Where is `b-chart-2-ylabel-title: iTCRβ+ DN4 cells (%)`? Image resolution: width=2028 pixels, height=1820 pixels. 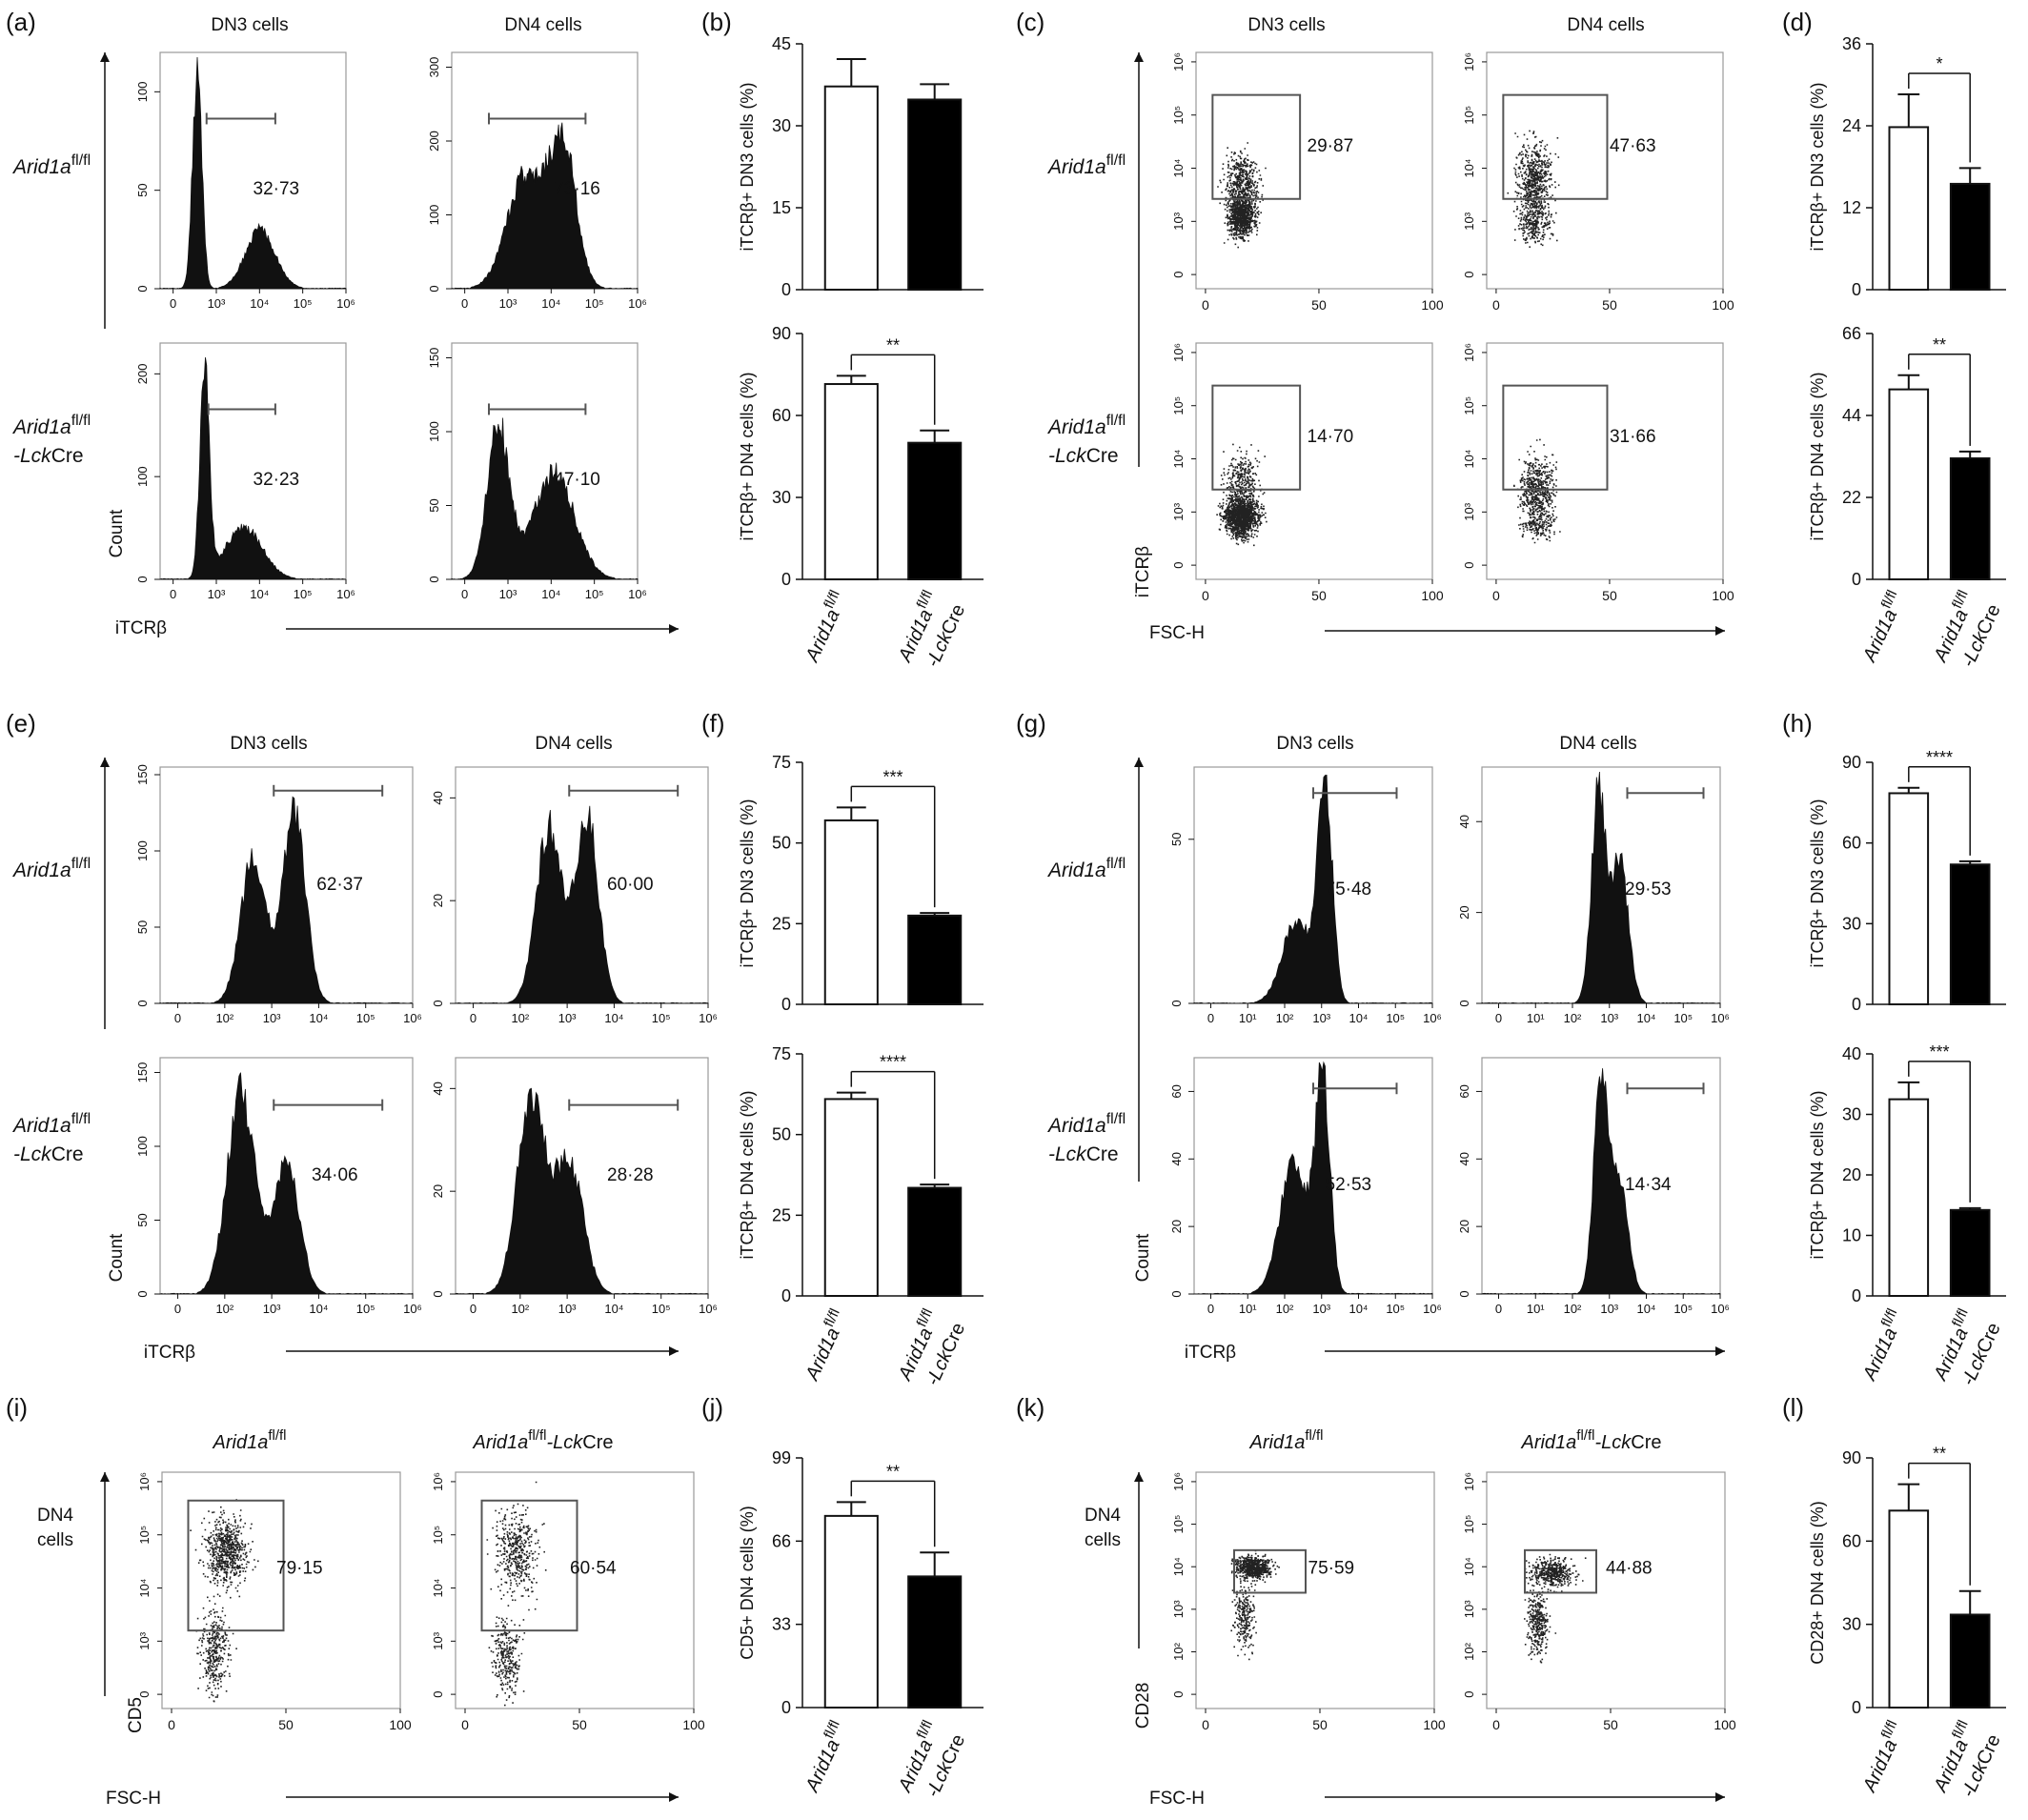
b-chart-2-ylabel-title: iTCRβ+ DN4 cells (%) is located at coordinates (747, 457).